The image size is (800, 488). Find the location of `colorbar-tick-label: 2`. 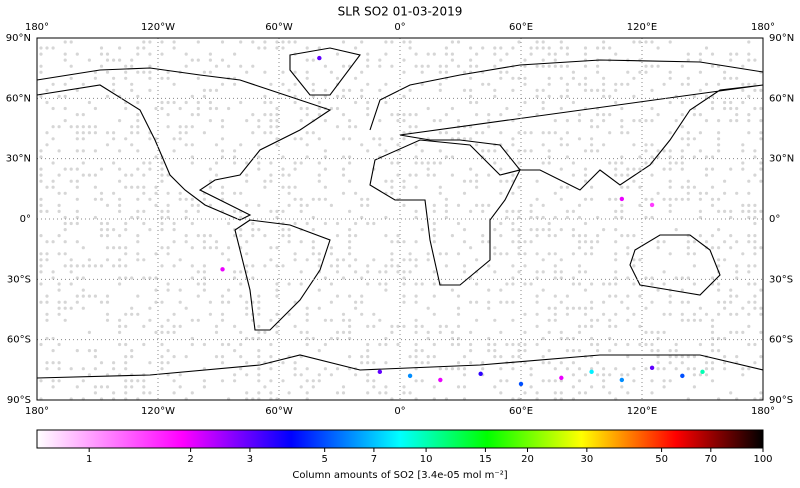

colorbar-tick-label: 2 is located at coordinates (190, 459).